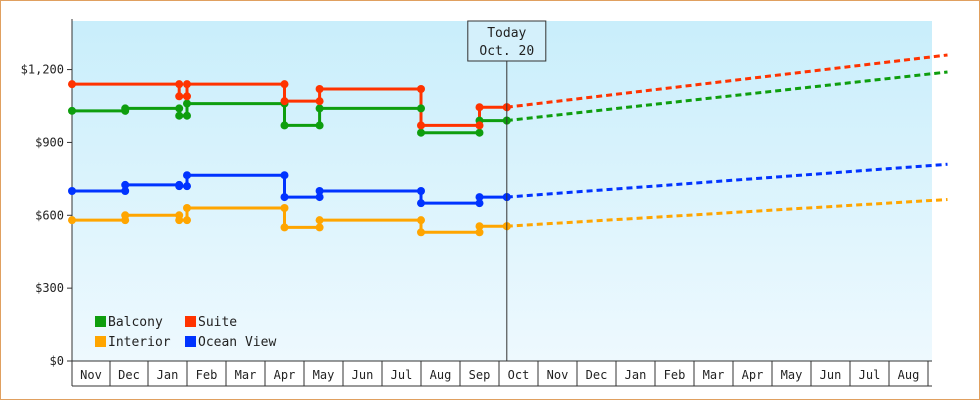 The height and width of the screenshot is (405, 980). Describe the element at coordinates (100, 341) in the screenshot. I see `legend-swatch-interior` at that location.